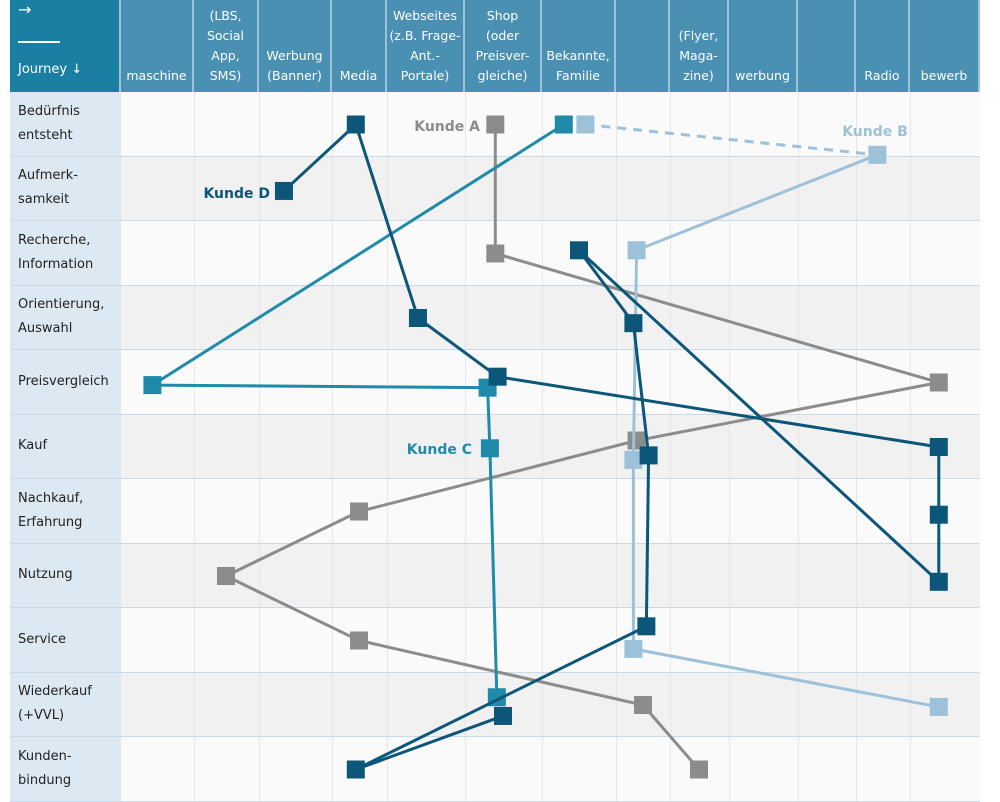 This screenshot has width=1000, height=802. What do you see at coordinates (157, 46) in the screenshot?
I see `column-header: maschine` at bounding box center [157, 46].